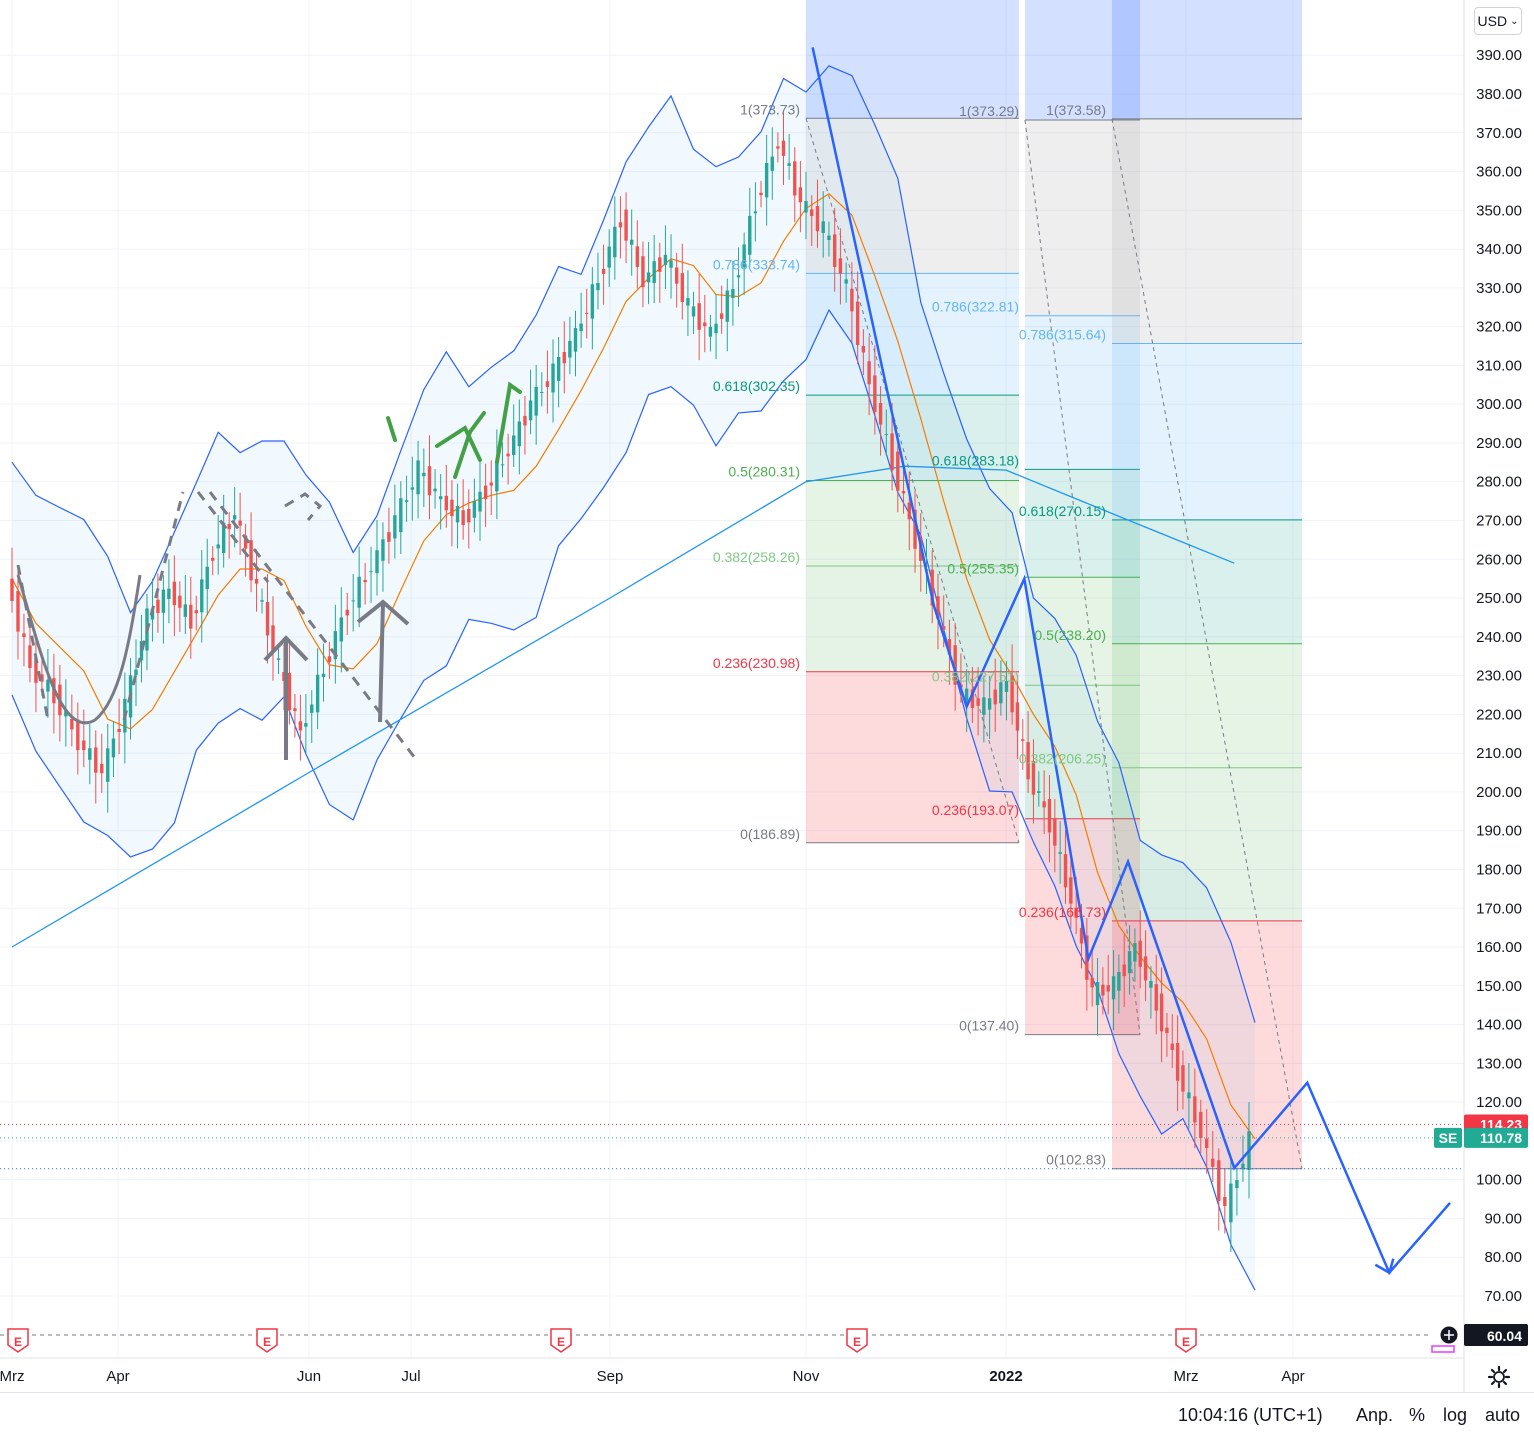 The image size is (1534, 1441). I want to click on price-tick-label: 340.00, so click(1499, 249).